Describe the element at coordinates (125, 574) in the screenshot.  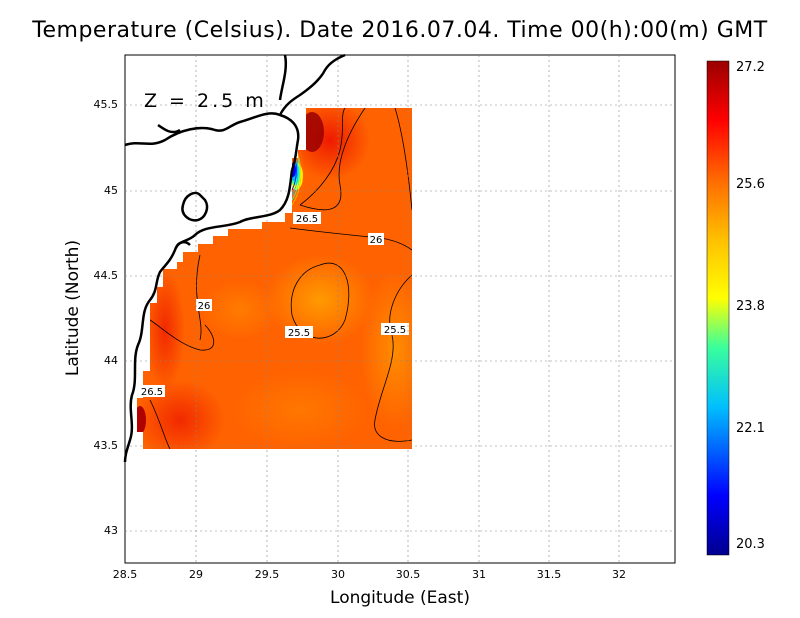
I see `x-tick-label: 28.5` at that location.